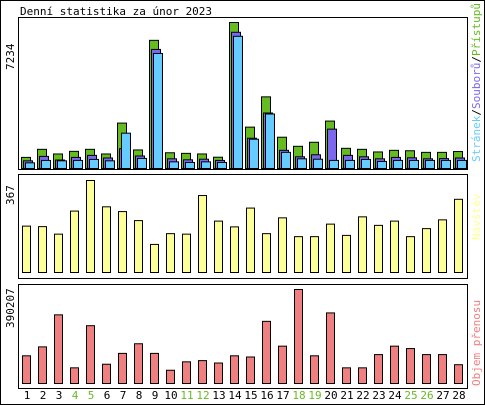 This screenshot has height=405, width=485. I want to click on x-tick-label: 12, so click(202, 395).